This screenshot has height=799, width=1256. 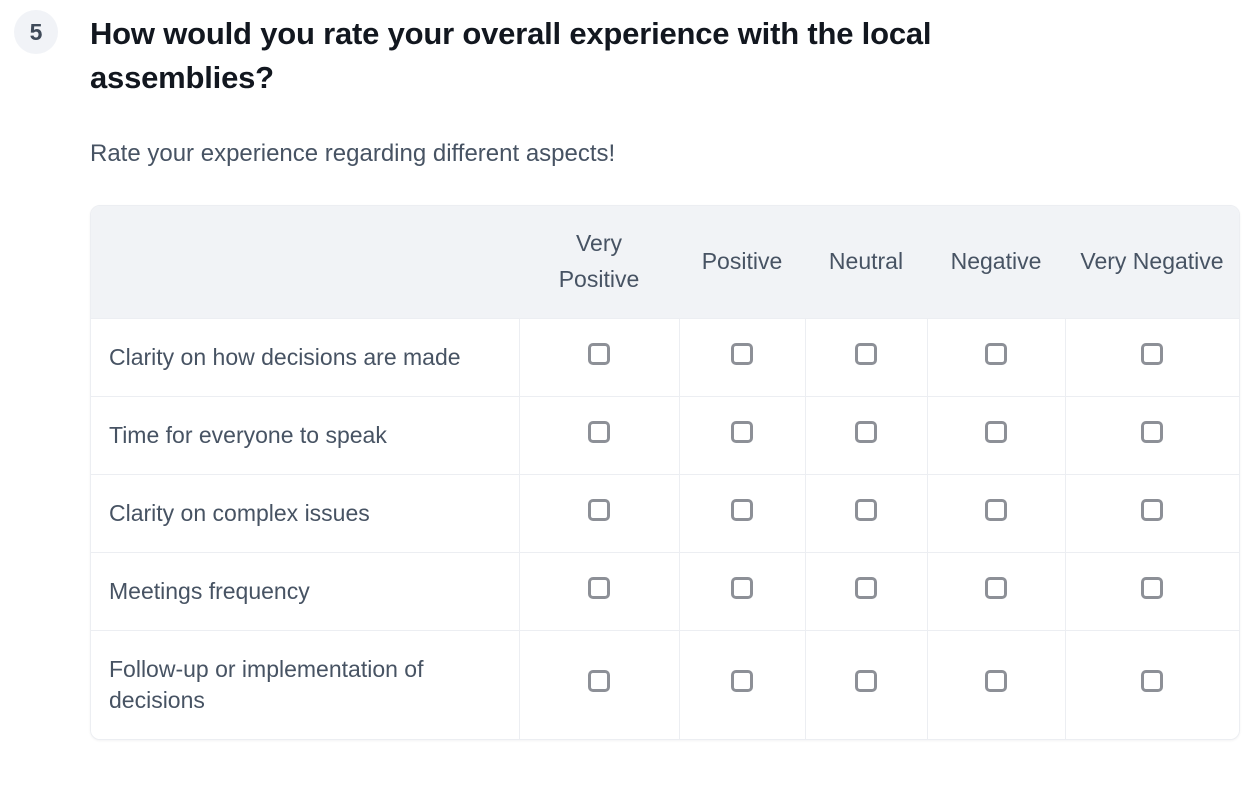 I want to click on row-label: Clarity on complex issues, so click(x=305, y=513).